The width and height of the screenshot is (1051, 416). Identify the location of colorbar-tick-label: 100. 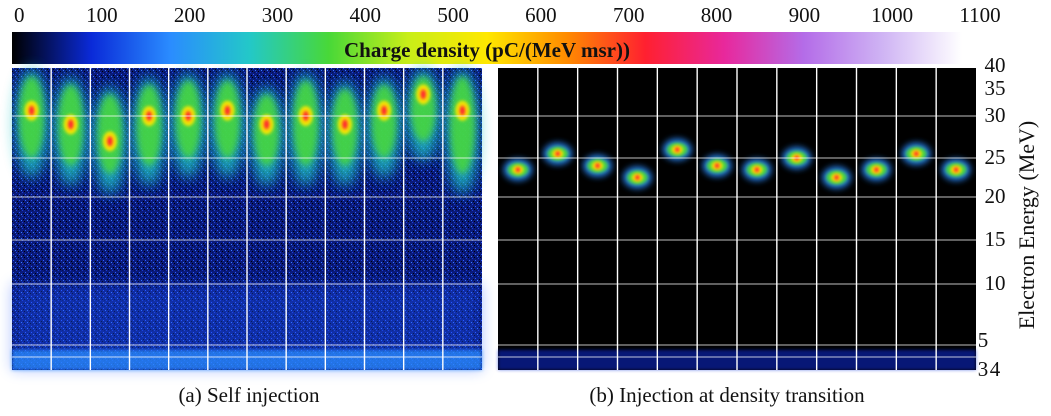
(102, 15).